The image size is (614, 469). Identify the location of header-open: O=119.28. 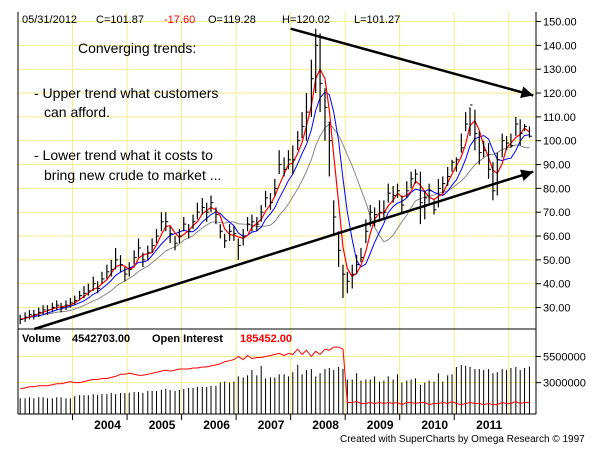
(232, 20).